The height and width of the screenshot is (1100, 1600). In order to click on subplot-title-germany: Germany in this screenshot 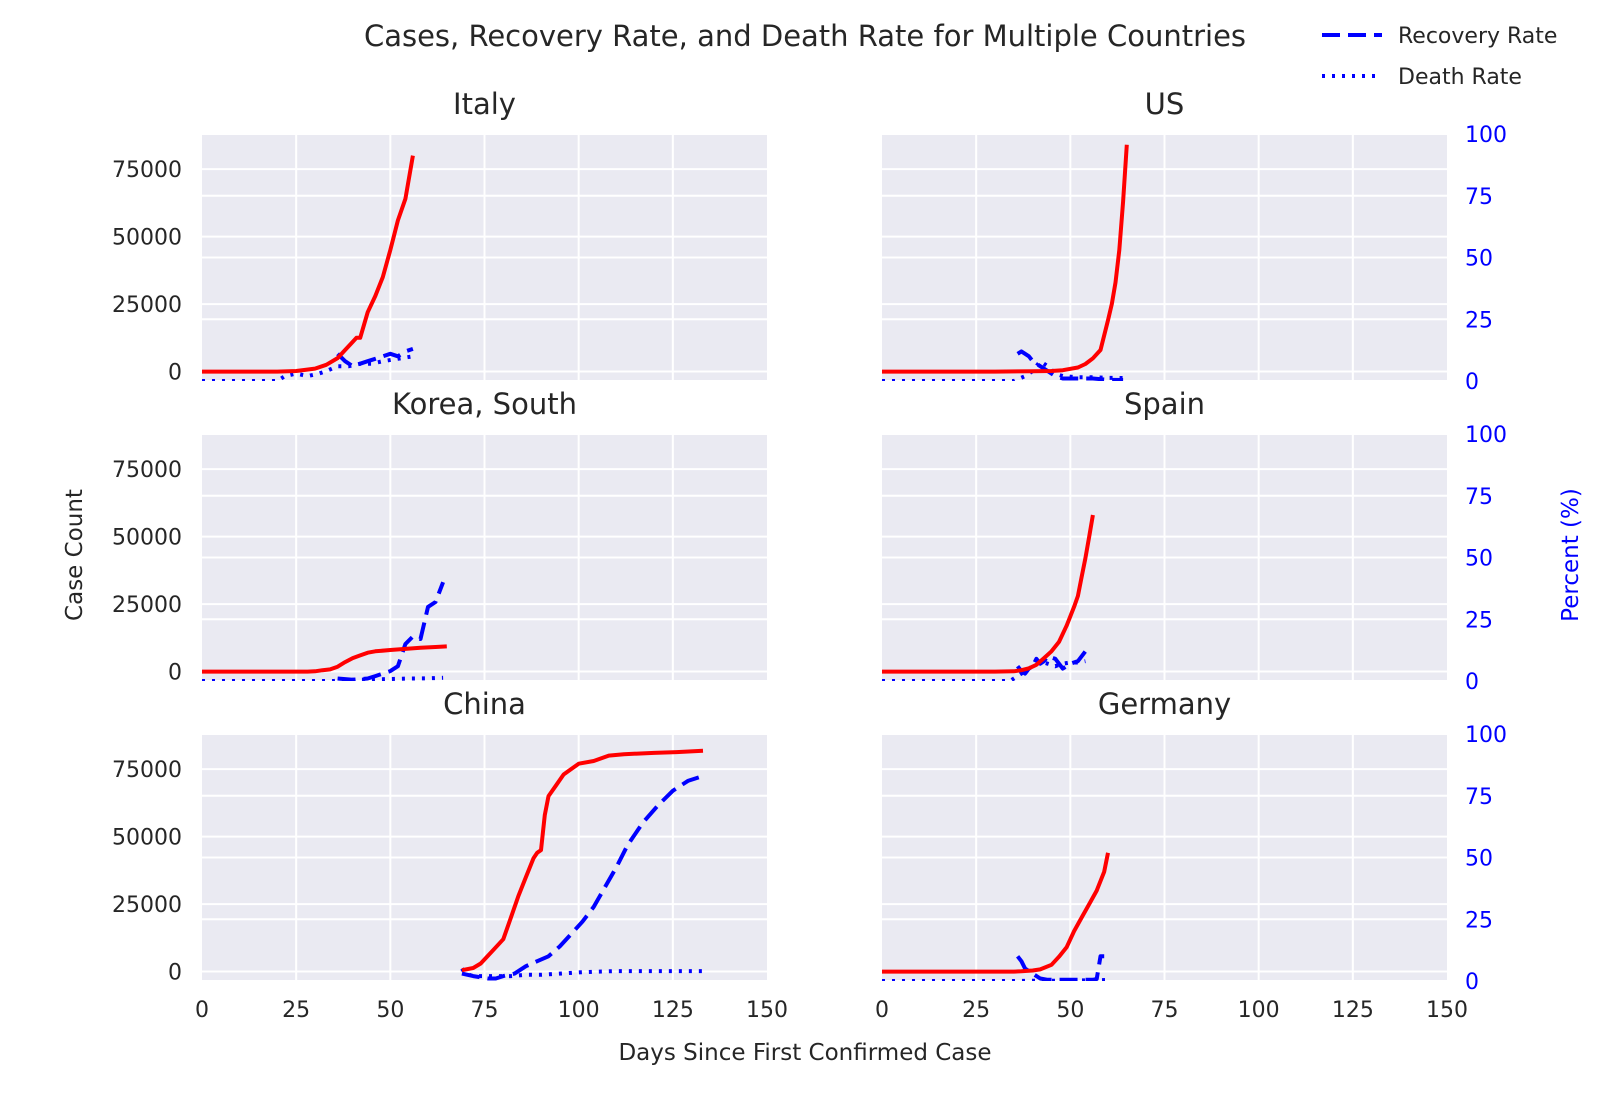, I will do `click(1164, 704)`.